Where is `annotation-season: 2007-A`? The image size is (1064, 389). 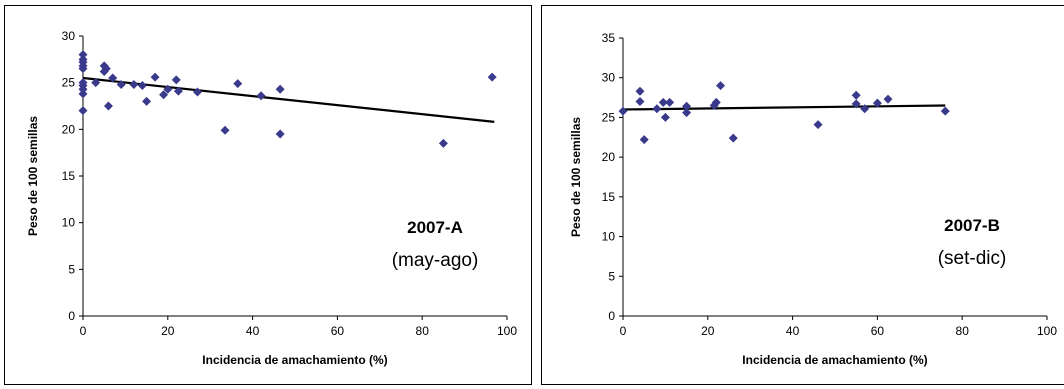
annotation-season: 2007-A is located at coordinates (435, 227).